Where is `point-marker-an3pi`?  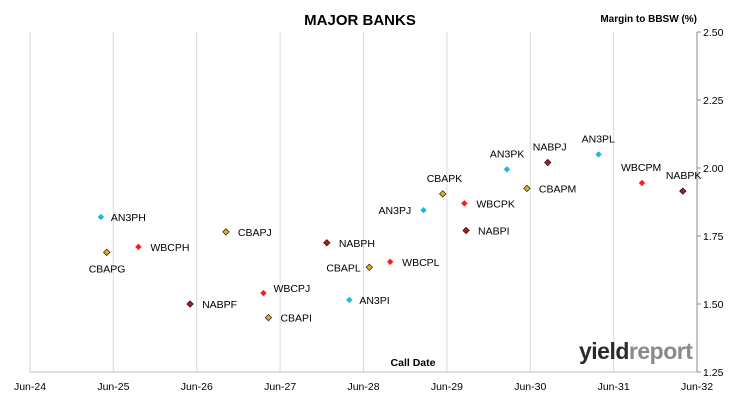
point-marker-an3pi is located at coordinates (349, 300).